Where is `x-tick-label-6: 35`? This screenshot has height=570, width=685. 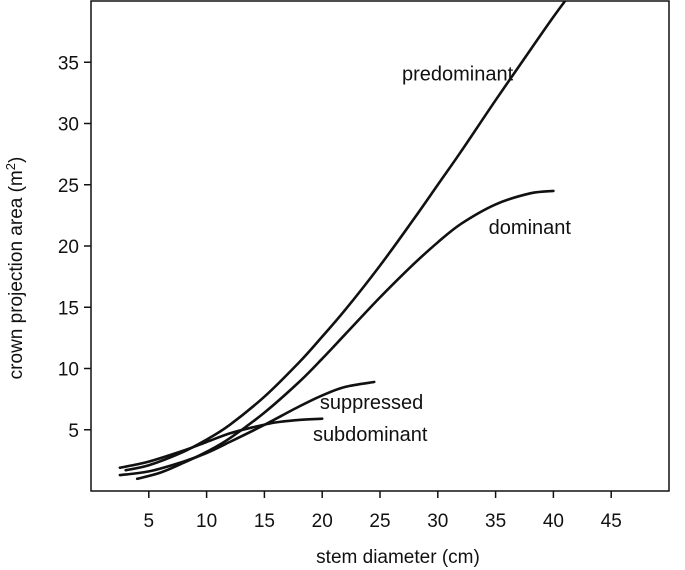
x-tick-label-6: 35 is located at coordinates (495, 521).